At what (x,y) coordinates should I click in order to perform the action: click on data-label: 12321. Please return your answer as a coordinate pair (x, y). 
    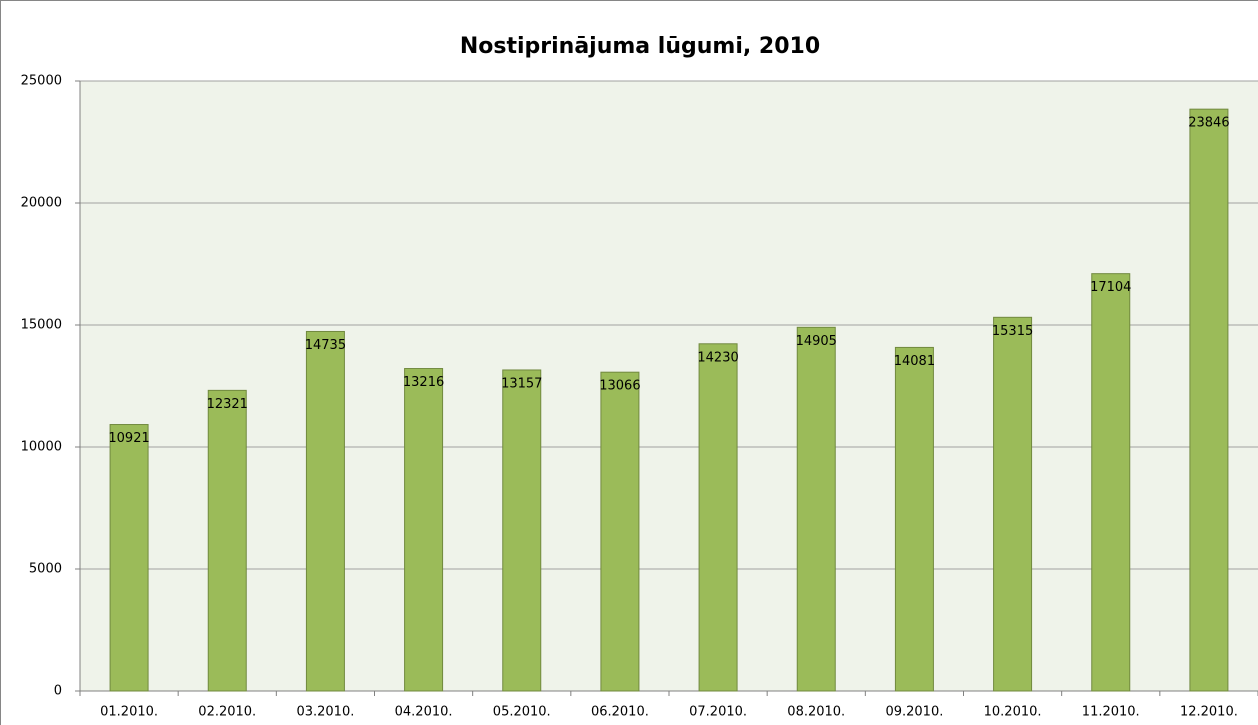
    Looking at the image, I should click on (227, 404).